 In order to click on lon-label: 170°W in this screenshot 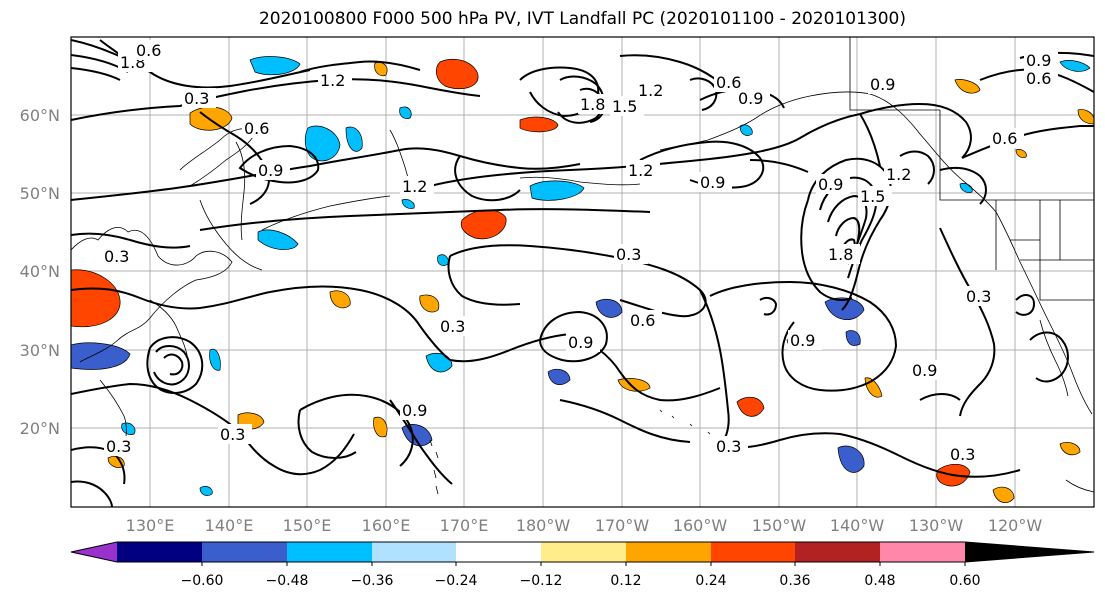, I will do `click(622, 525)`.